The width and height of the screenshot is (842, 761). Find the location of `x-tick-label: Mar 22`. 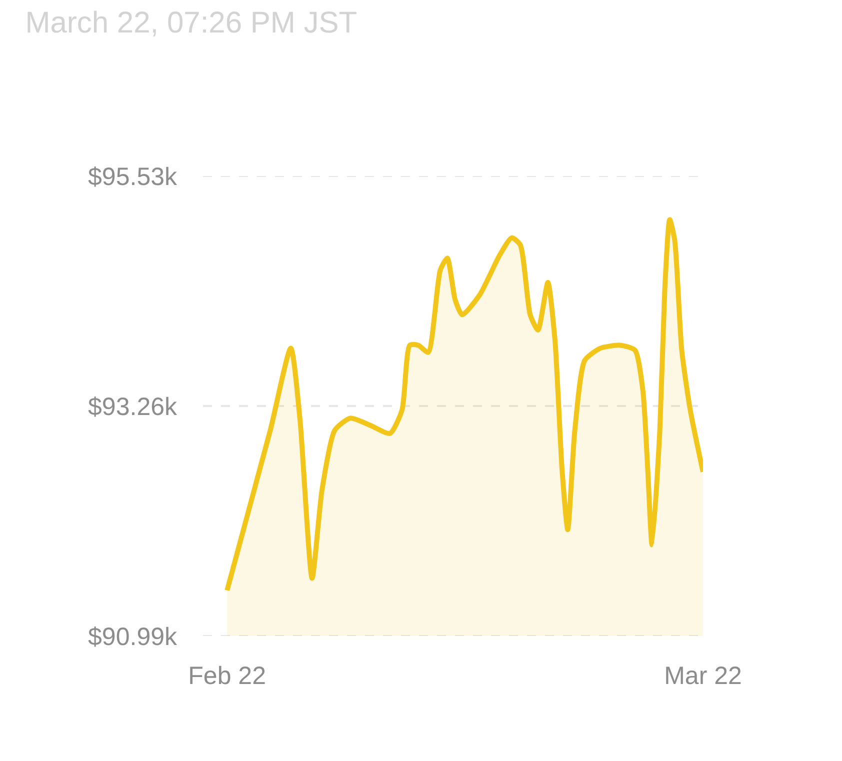

x-tick-label: Mar 22 is located at coordinates (703, 676).